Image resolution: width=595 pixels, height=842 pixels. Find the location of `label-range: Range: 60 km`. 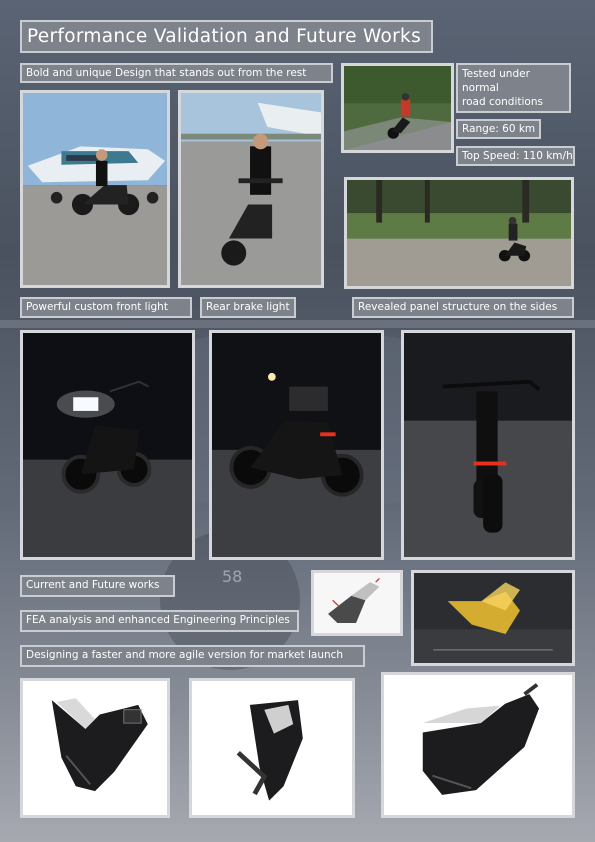

label-range: Range: 60 km is located at coordinates (498, 129).